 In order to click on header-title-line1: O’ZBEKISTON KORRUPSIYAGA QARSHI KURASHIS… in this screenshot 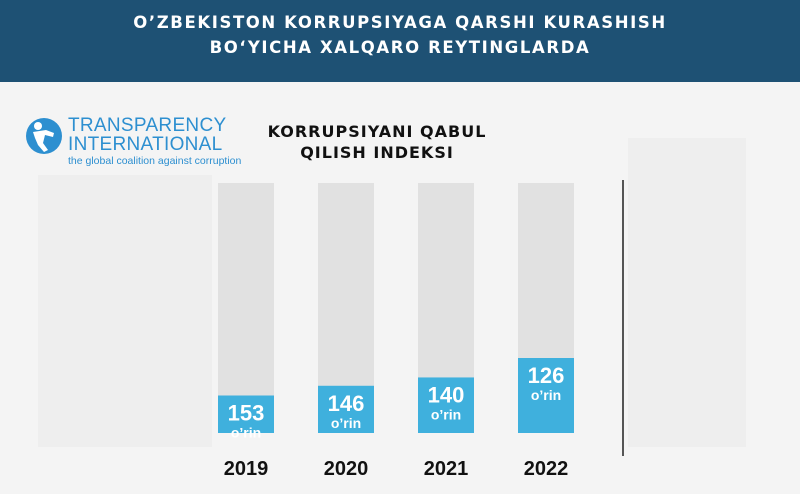, I will do `click(400, 22)`.